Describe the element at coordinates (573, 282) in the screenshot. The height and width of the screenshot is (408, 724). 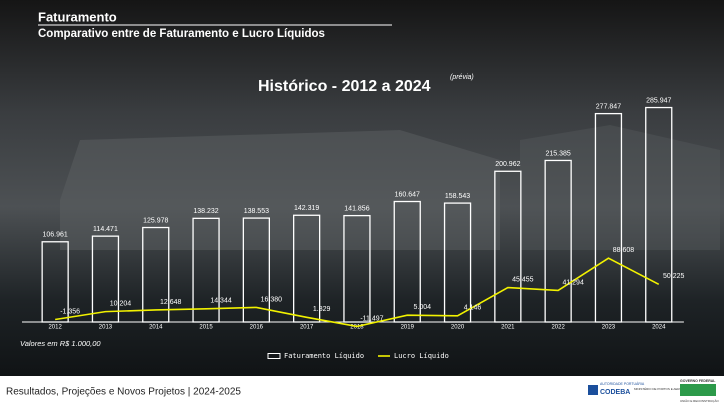
I see `line-value-label: 41.294` at that location.